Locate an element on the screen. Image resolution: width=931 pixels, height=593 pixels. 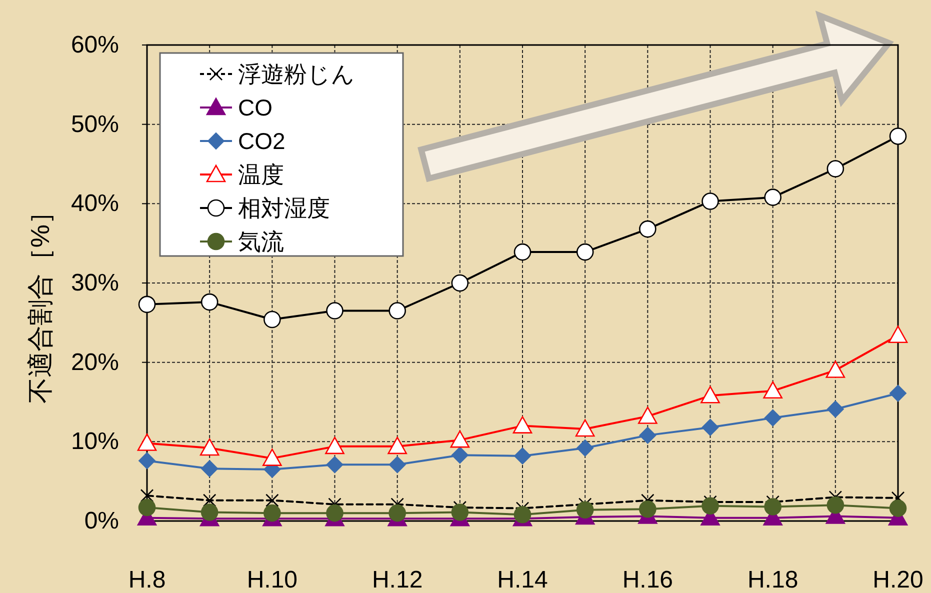
x-tick-label: H.18 is located at coordinates (772, 579).